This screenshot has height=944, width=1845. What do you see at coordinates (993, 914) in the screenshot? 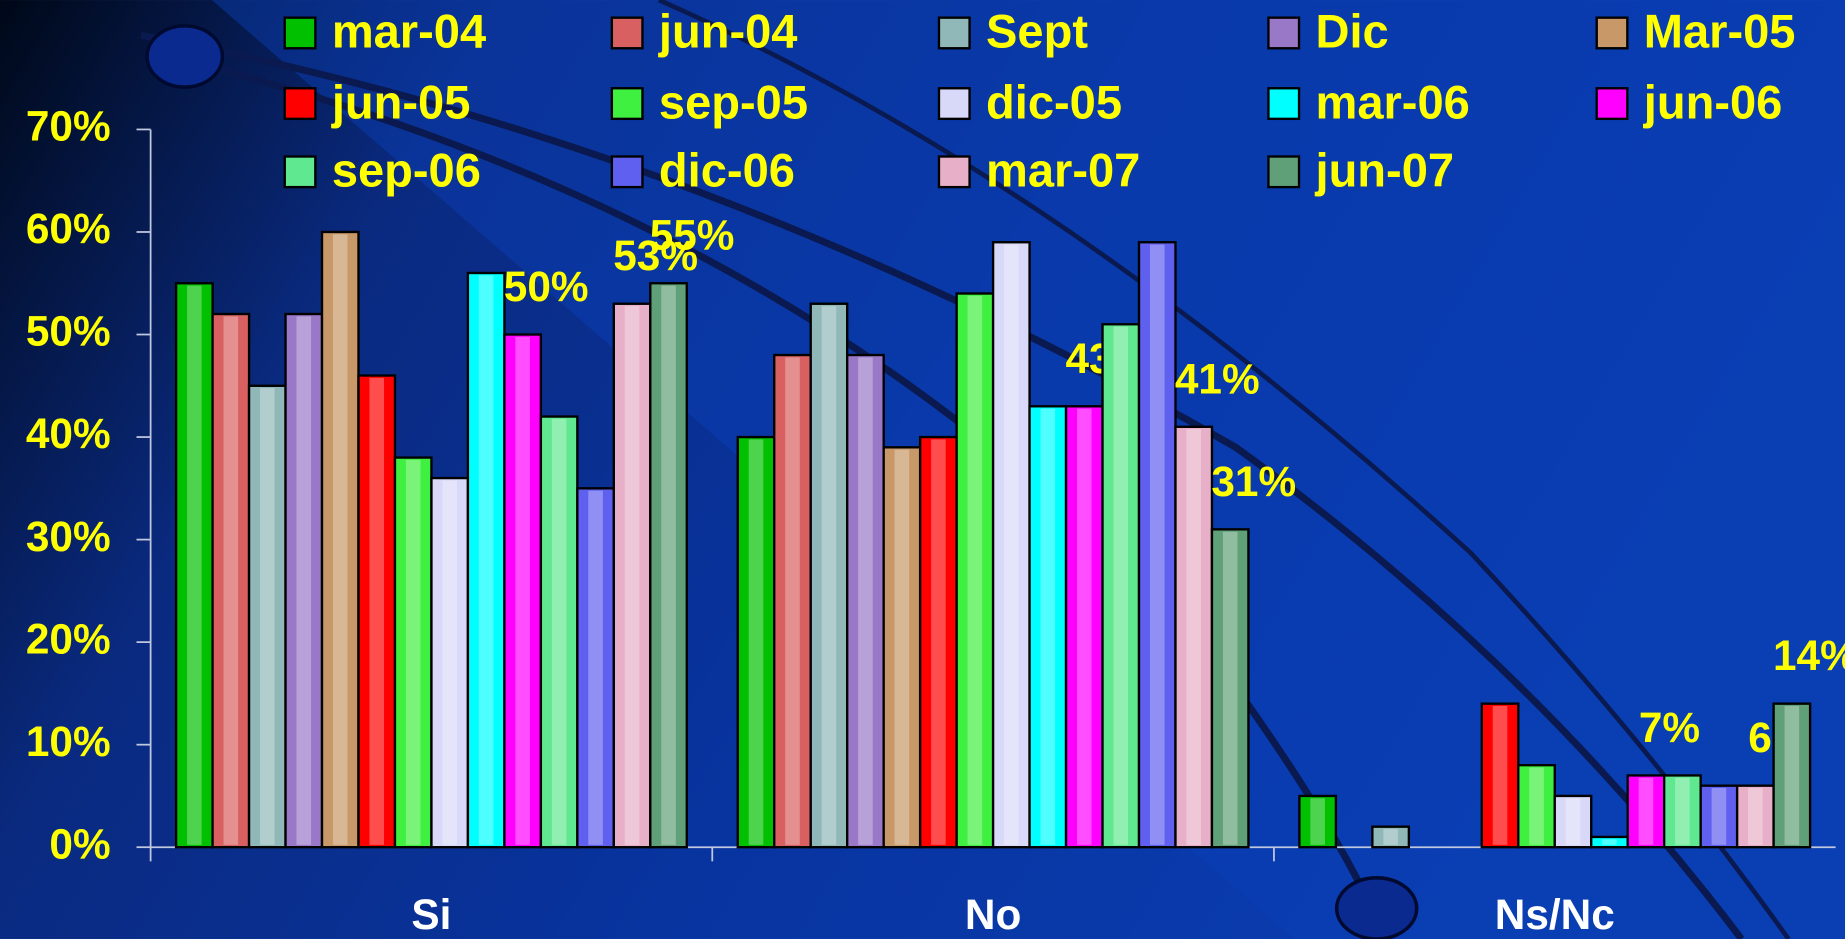
I see `x-tick-label: No` at bounding box center [993, 914].